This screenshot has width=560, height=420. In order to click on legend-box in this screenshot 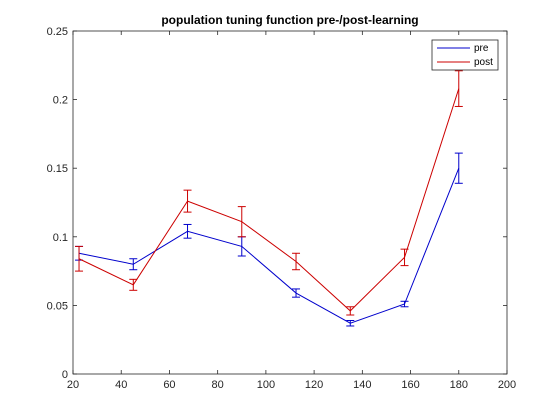, I will do `click(465, 55)`.